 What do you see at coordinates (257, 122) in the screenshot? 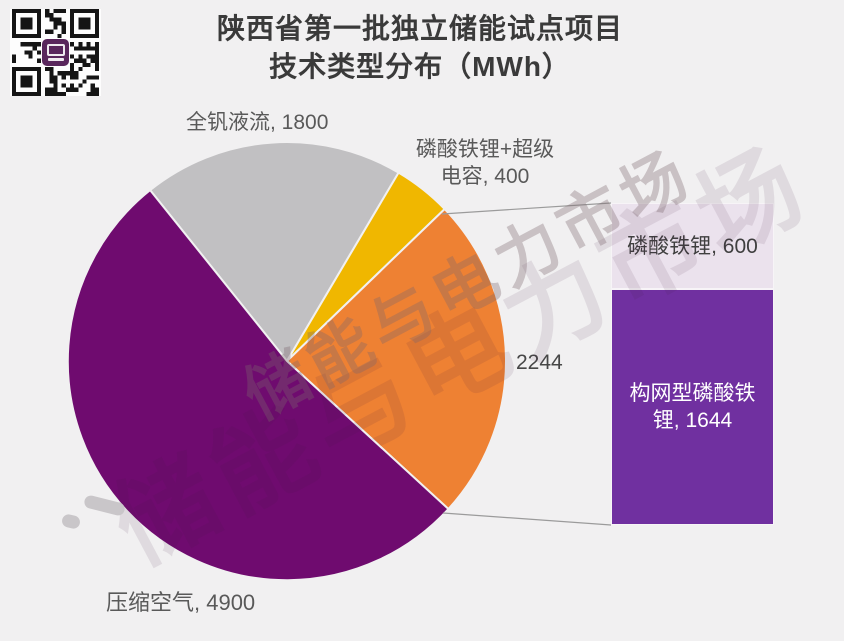
I see `label-vanadium-flow: 全钒液流, 1800` at bounding box center [257, 122].